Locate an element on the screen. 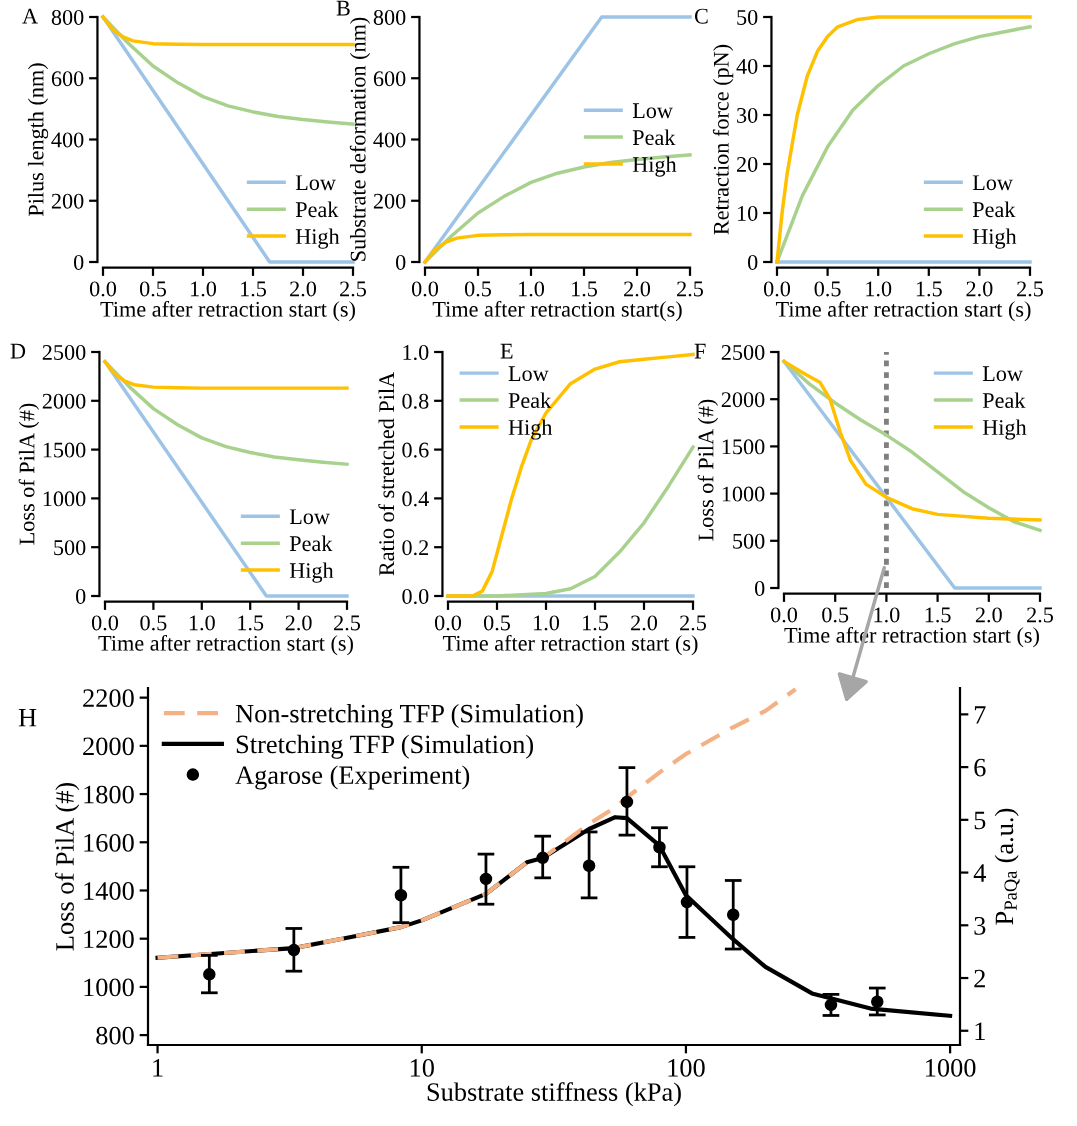  y-tick-label: 500 is located at coordinates (749, 541).